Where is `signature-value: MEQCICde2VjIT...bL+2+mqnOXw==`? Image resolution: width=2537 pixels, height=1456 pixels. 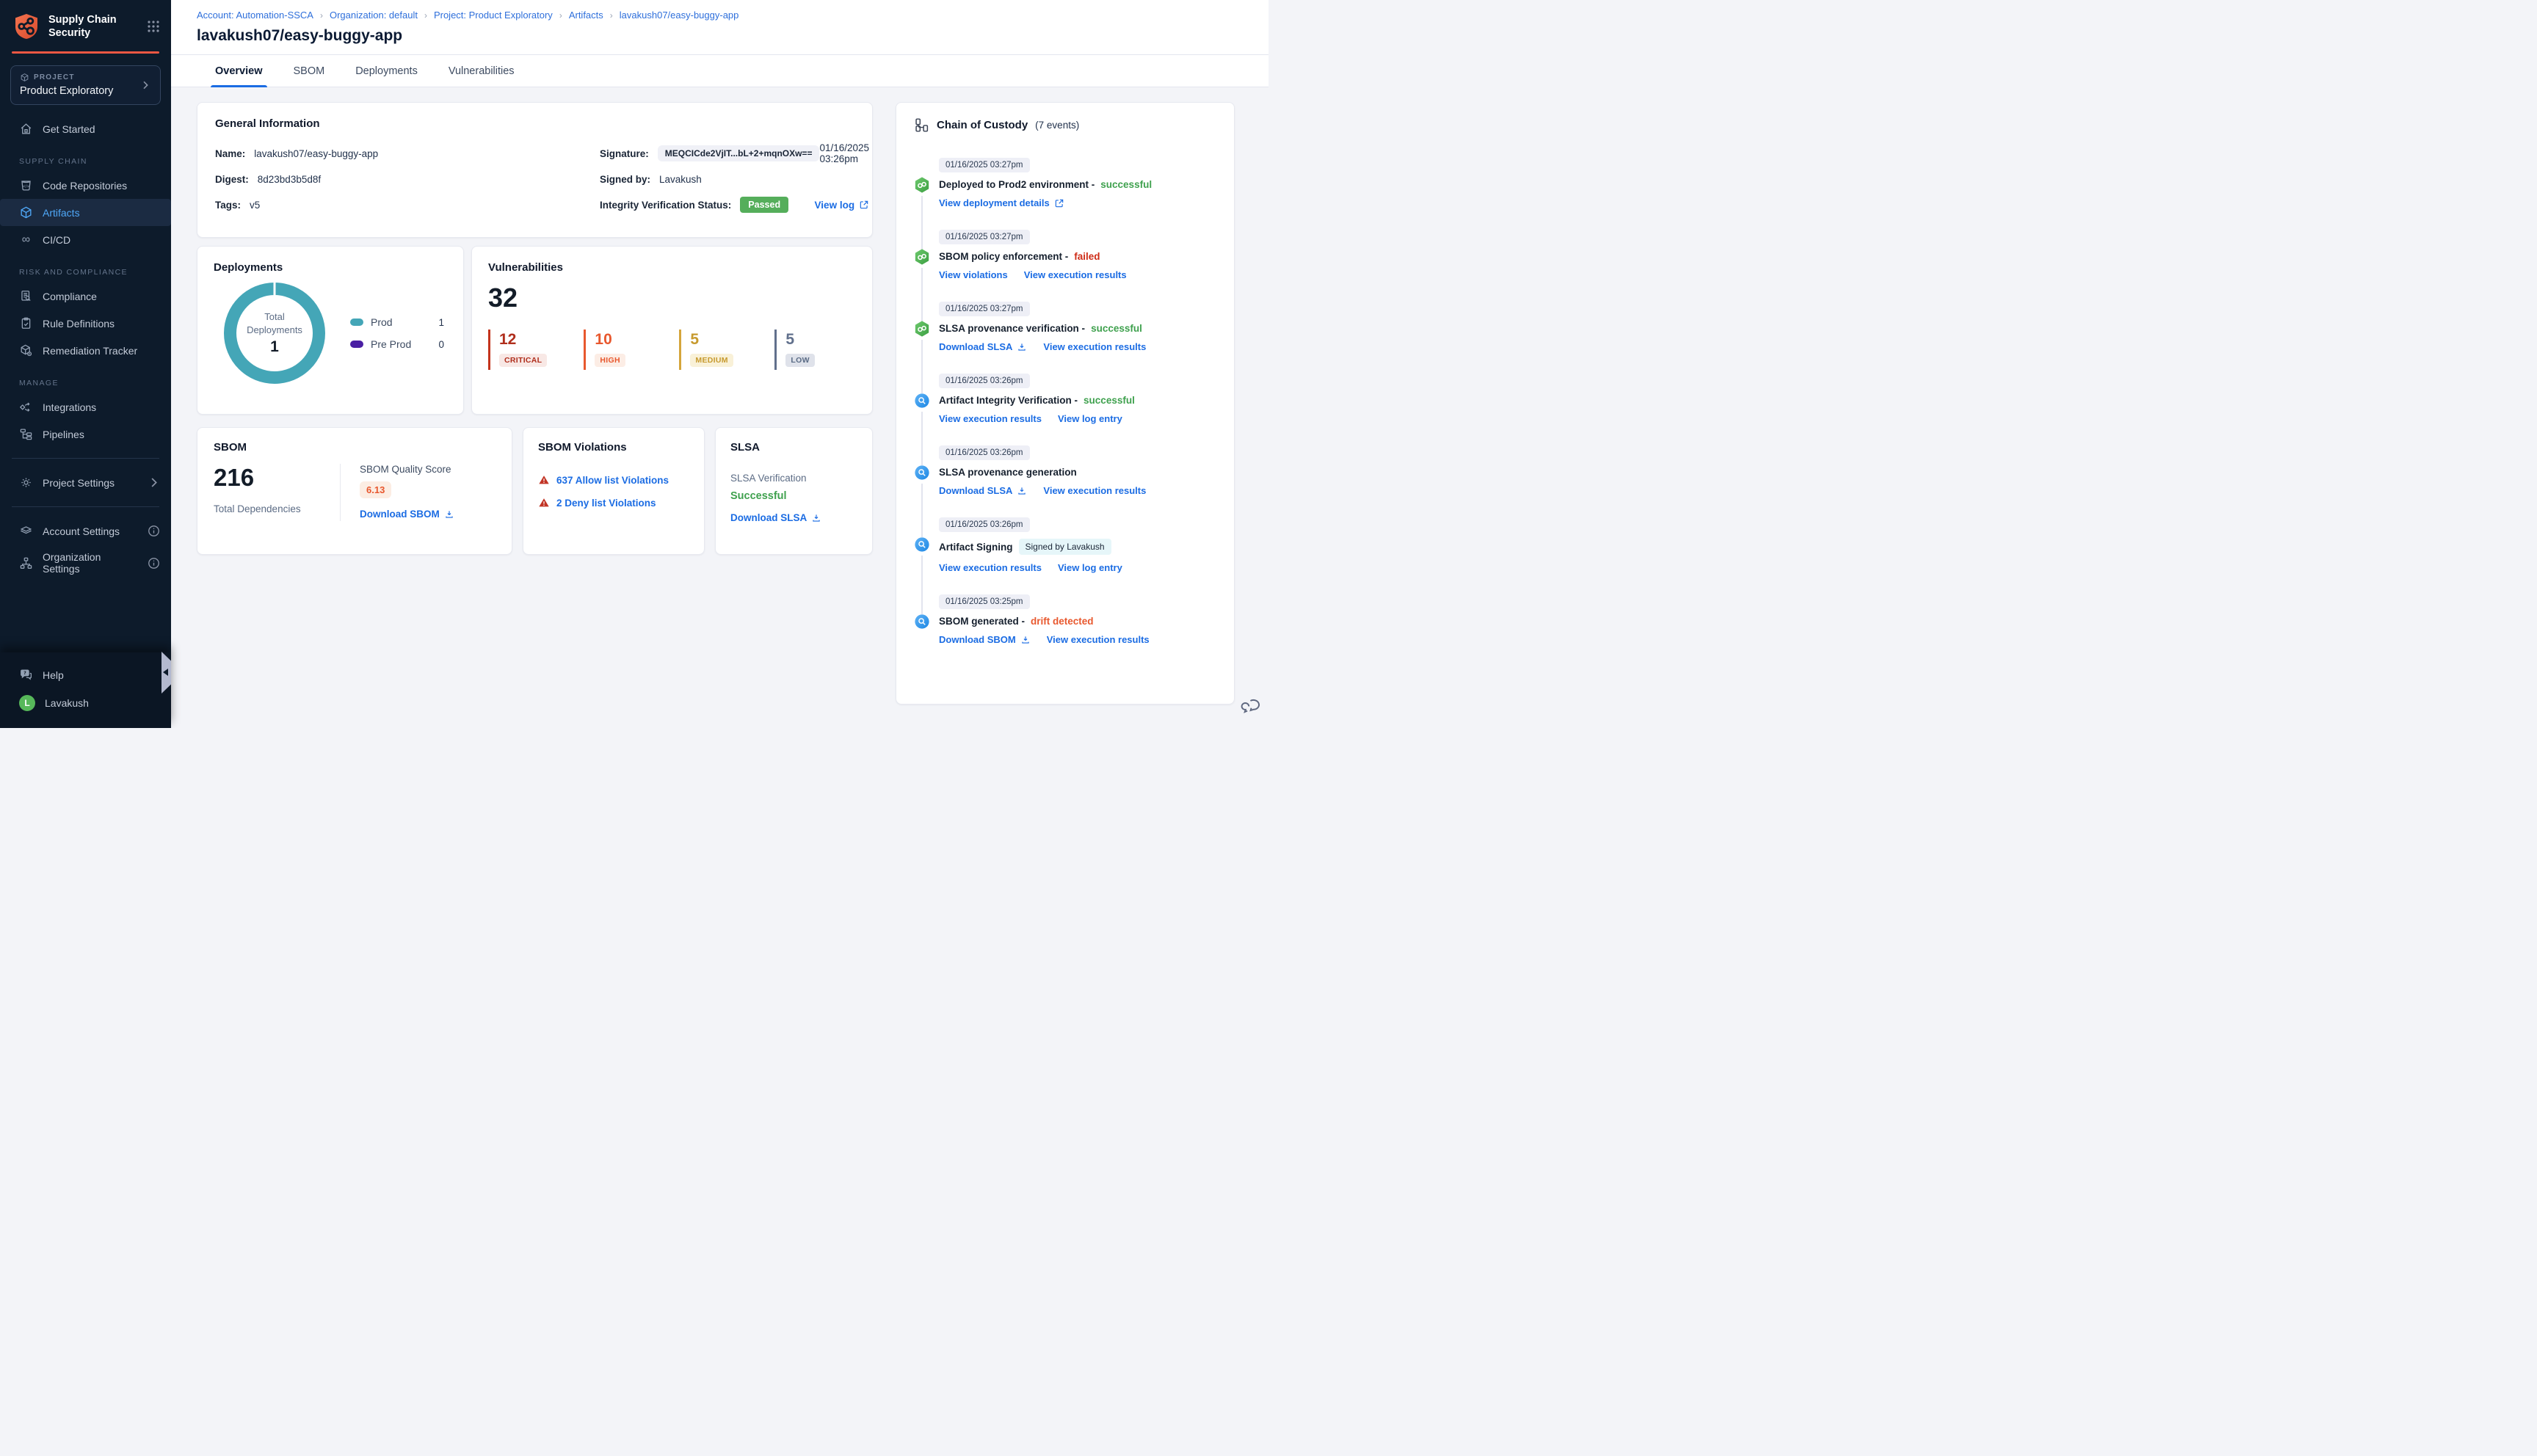
signature-value: MEQCICde2VjIT...bL+2+mqnOXw== is located at coordinates (738, 153).